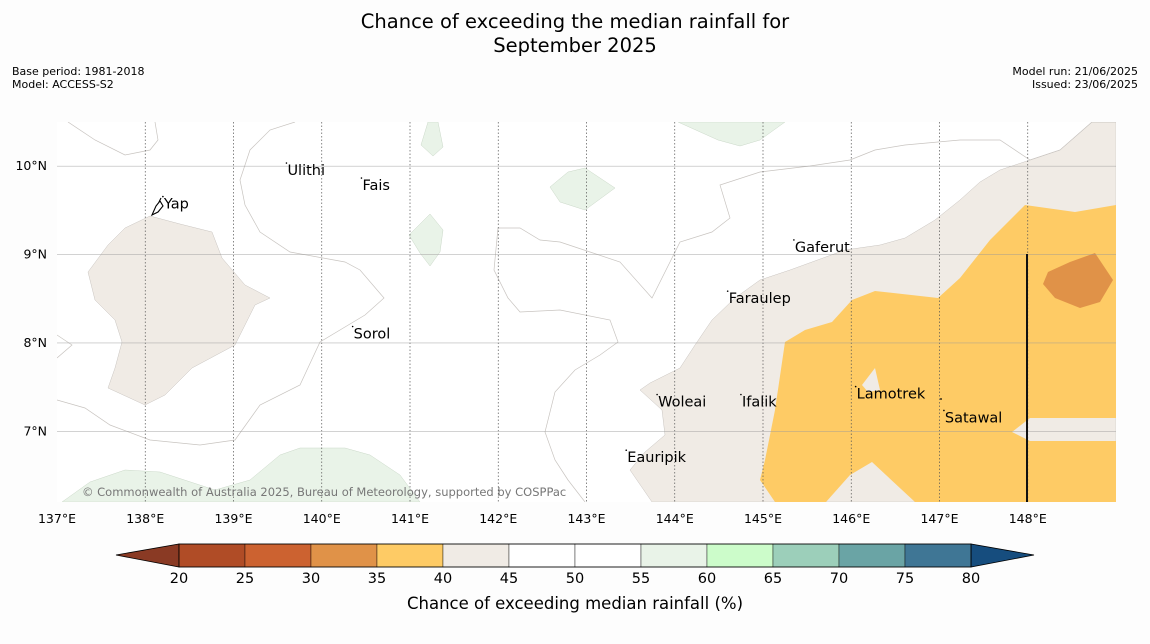 The height and width of the screenshot is (644, 1150). Describe the element at coordinates (822, 248) in the screenshot. I see `place-label: Gaferut` at that location.